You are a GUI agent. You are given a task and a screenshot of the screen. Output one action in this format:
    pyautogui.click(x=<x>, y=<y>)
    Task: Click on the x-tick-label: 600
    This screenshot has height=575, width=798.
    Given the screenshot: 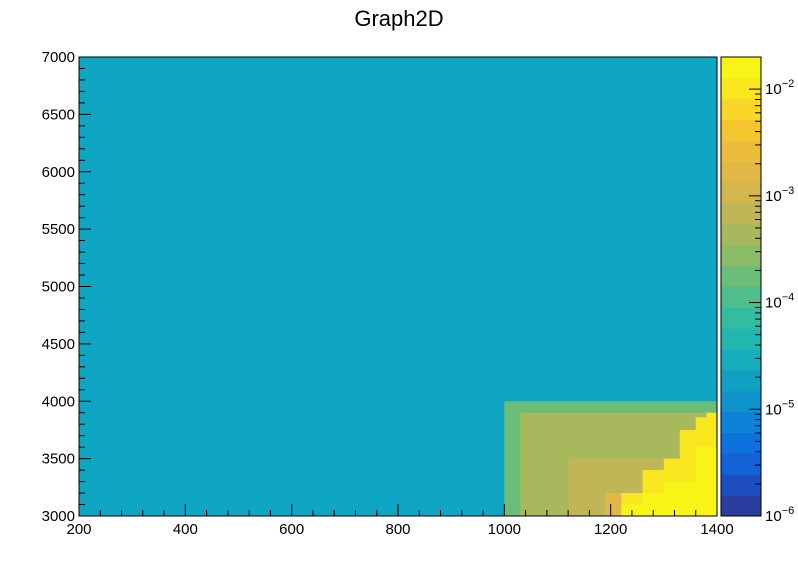 What is the action you would take?
    pyautogui.click(x=291, y=529)
    